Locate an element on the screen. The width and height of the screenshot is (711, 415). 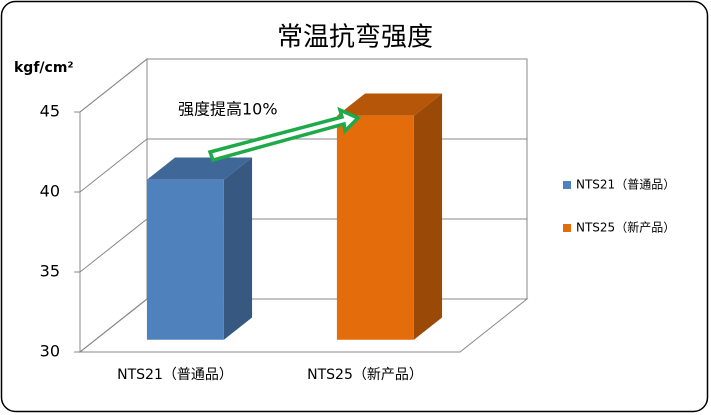
y-tick-label: 45 is located at coordinates (50, 111).